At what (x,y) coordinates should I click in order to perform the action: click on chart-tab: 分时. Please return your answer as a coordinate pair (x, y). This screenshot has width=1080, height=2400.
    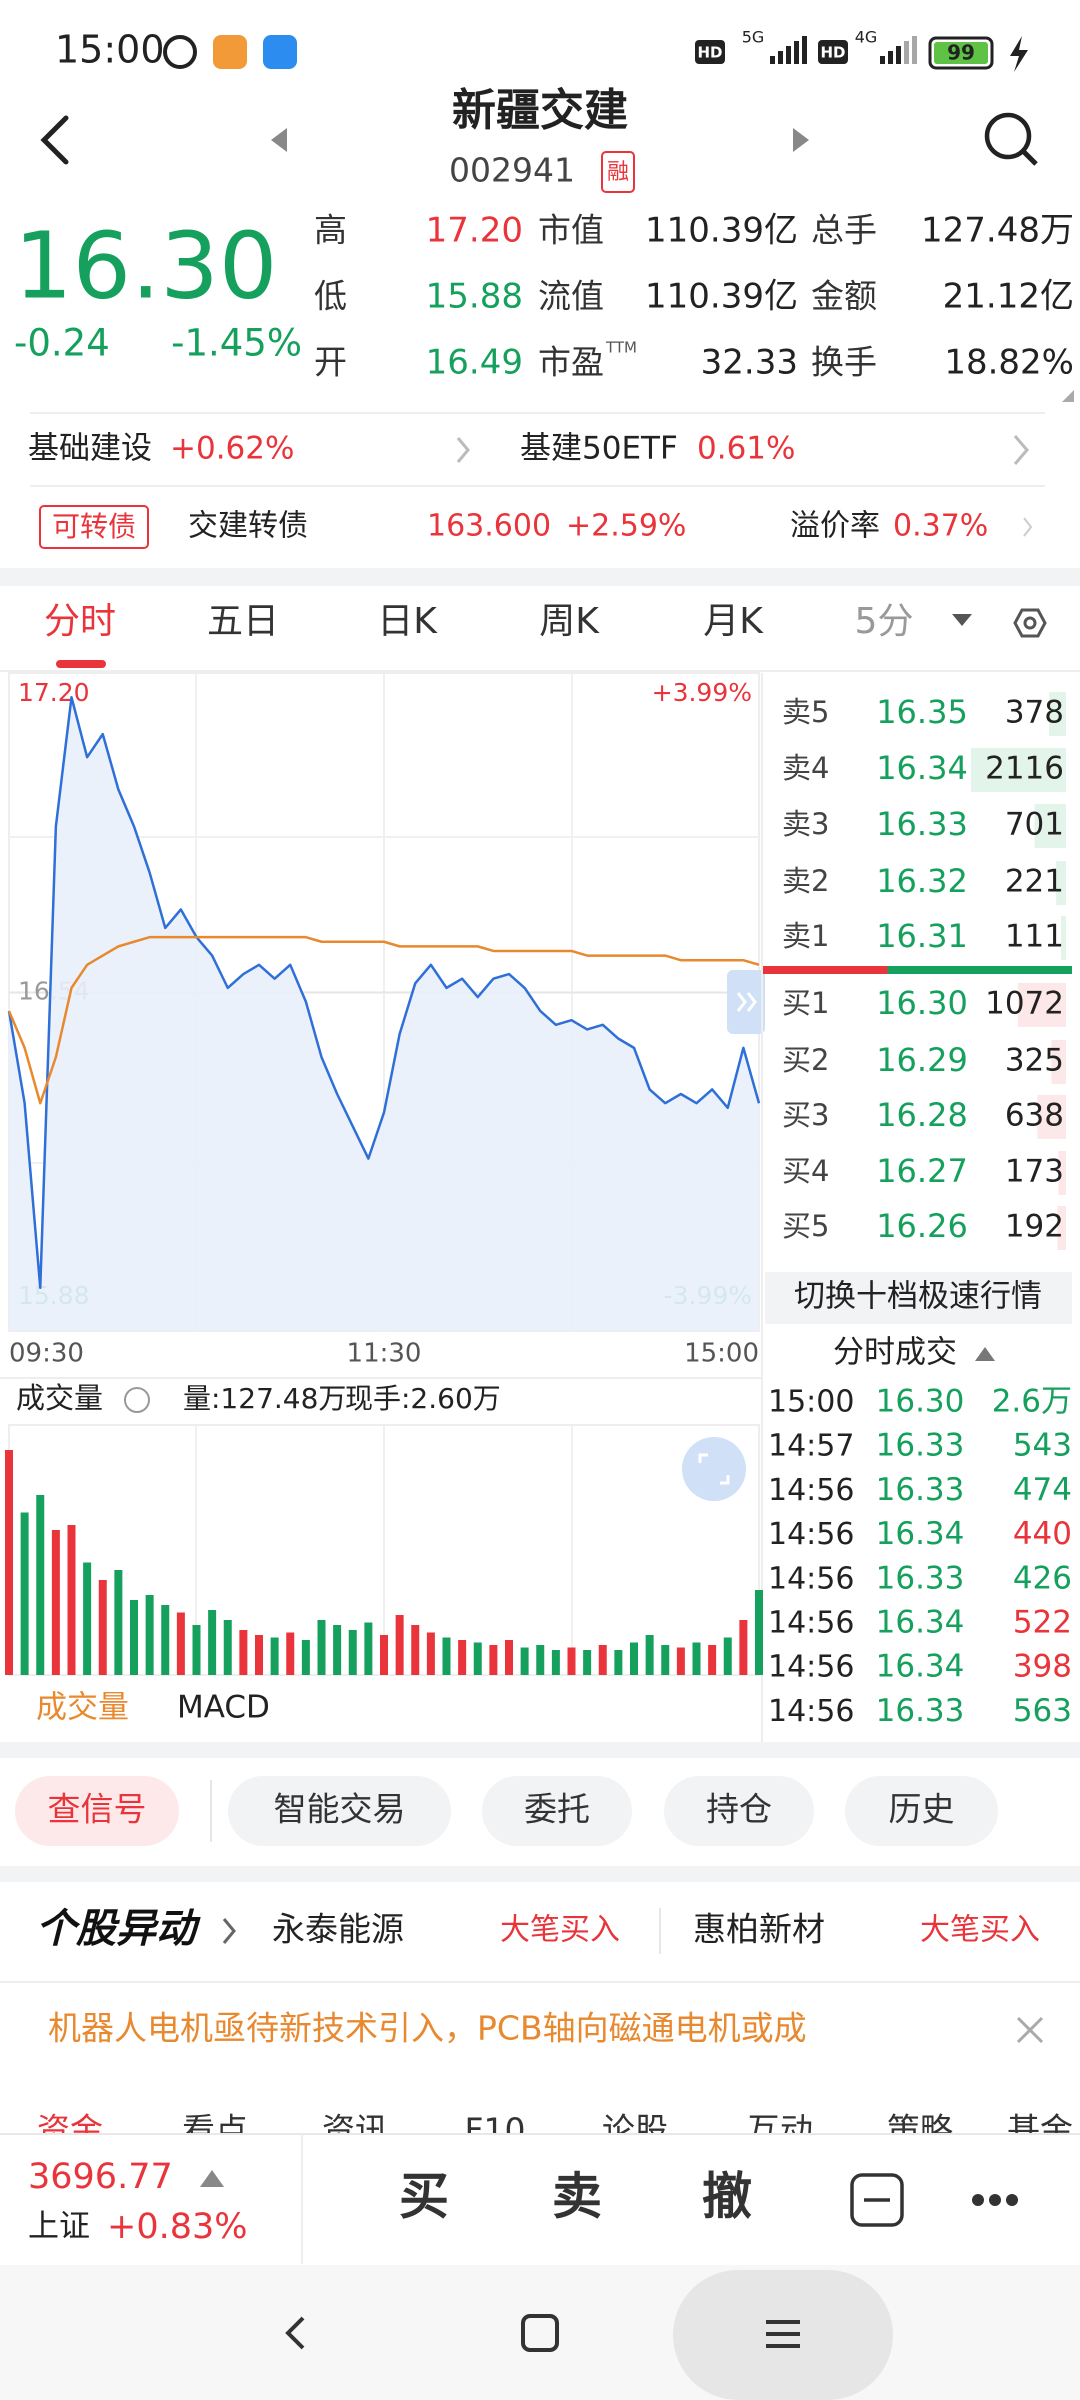
    Looking at the image, I should click on (80, 621).